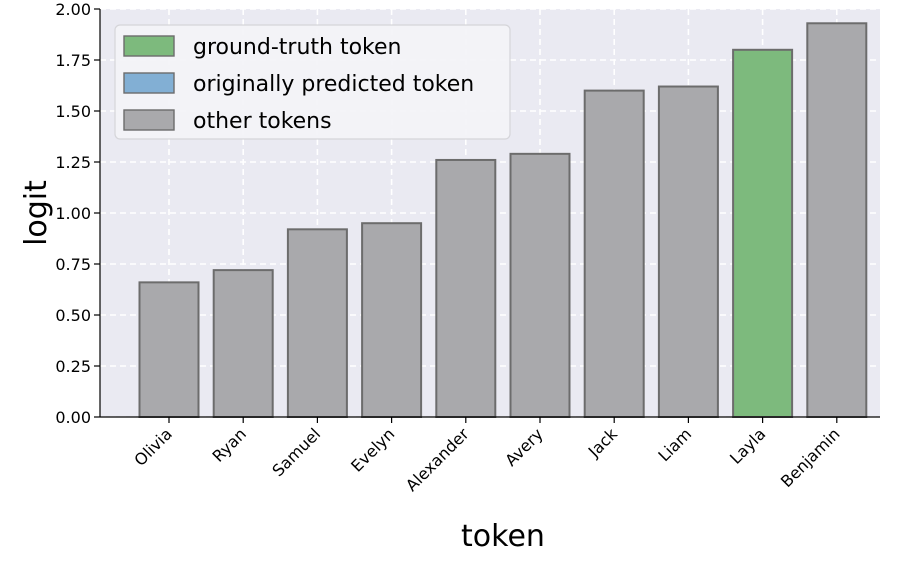 Image resolution: width=914 pixels, height=565 pixels. Describe the element at coordinates (810, 457) in the screenshot. I see `x-tick-label-benjamin: Benjamin` at that location.